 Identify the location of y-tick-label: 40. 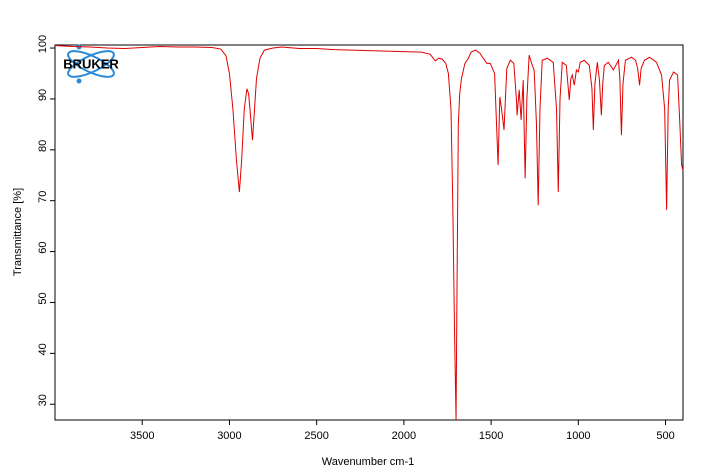
(43, 349).